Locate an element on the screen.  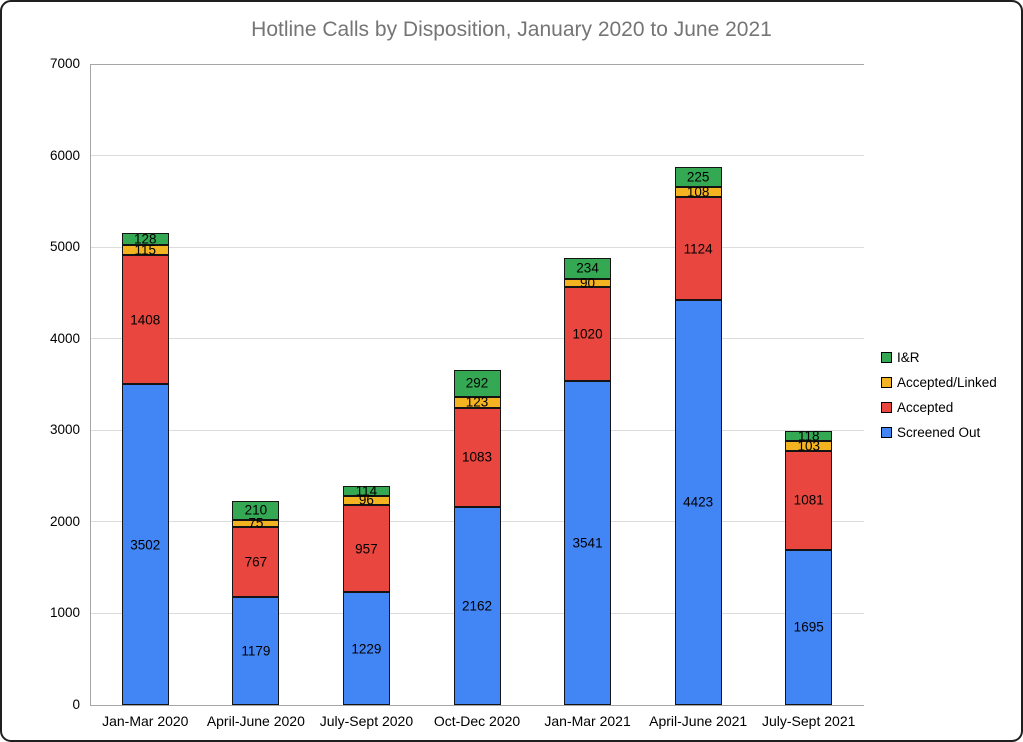
bar-segment-value: 1020 is located at coordinates (587, 334).